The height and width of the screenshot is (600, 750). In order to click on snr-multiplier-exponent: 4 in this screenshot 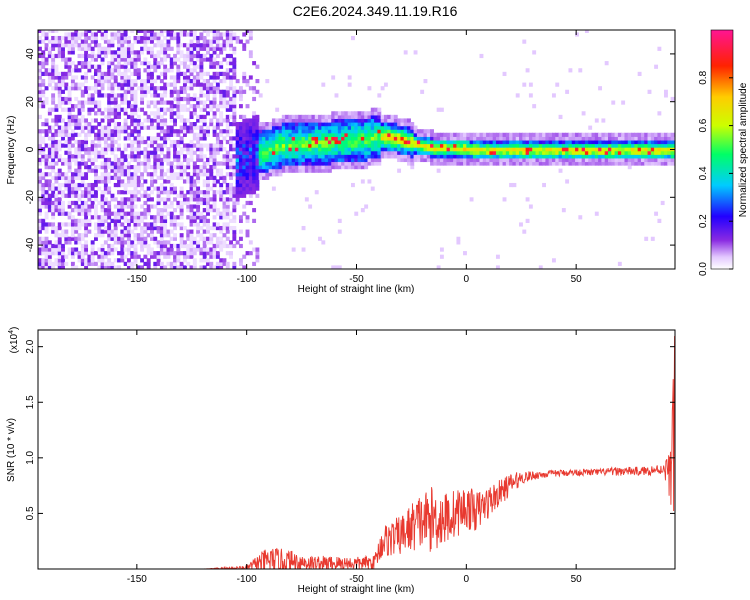, I will do `click(11, 332)`.